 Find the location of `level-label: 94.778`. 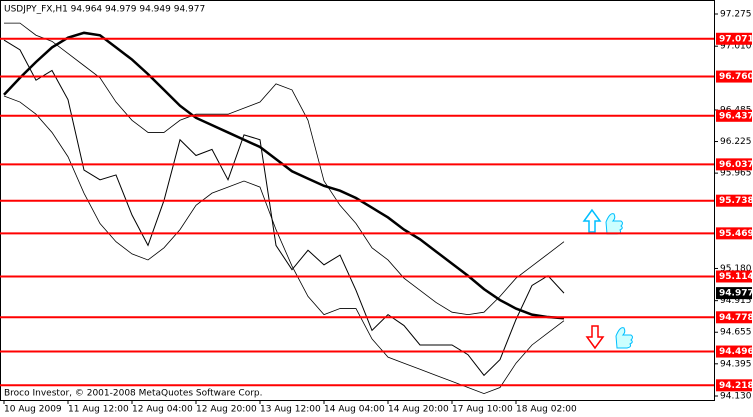

level-label: 94.778 is located at coordinates (736, 318).